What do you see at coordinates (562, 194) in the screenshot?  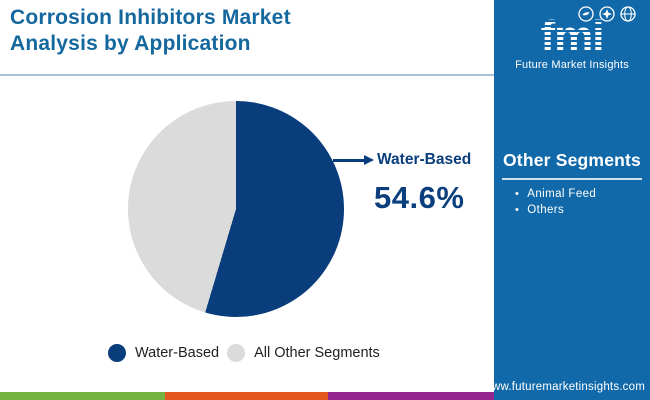 I see `list-item-label: Animal Feed` at bounding box center [562, 194].